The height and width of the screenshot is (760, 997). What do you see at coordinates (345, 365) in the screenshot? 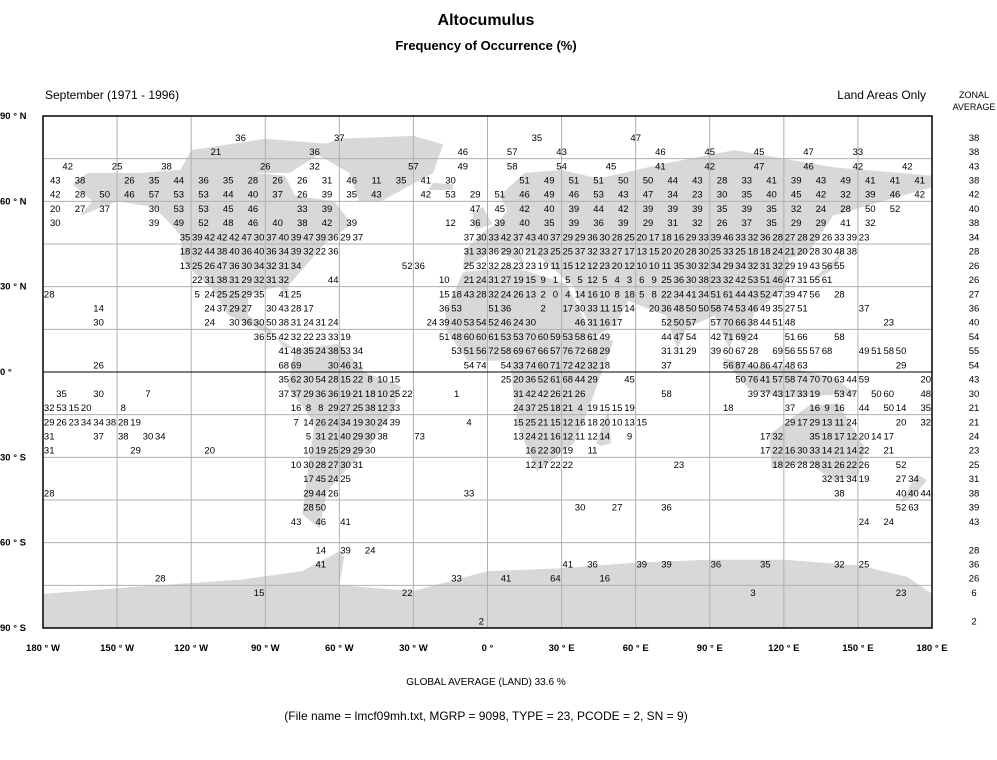
I see `cell-value: 46` at bounding box center [345, 365].